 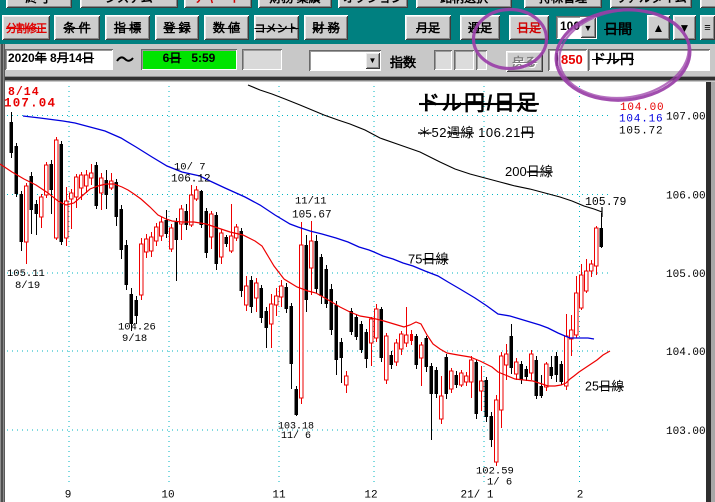 What do you see at coordinates (370, 496) in the screenshot?
I see `svg-text: 12` at bounding box center [370, 496].